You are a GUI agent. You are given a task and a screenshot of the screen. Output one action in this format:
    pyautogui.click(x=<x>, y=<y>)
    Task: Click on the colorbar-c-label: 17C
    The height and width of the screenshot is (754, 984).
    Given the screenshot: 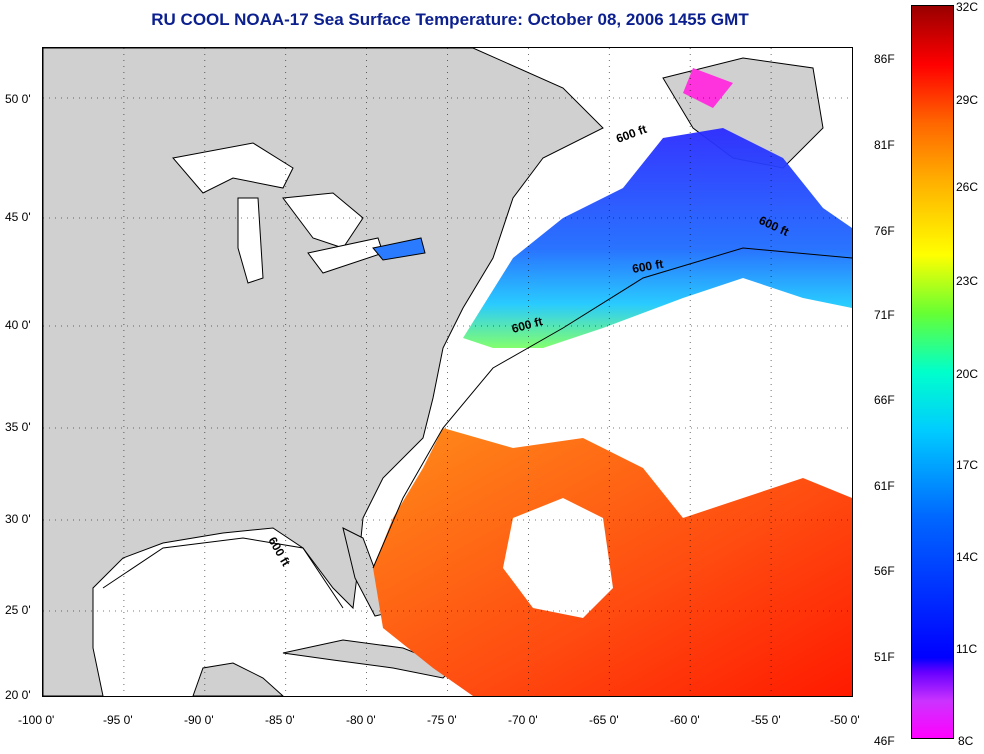 What is the action you would take?
    pyautogui.click(x=967, y=465)
    